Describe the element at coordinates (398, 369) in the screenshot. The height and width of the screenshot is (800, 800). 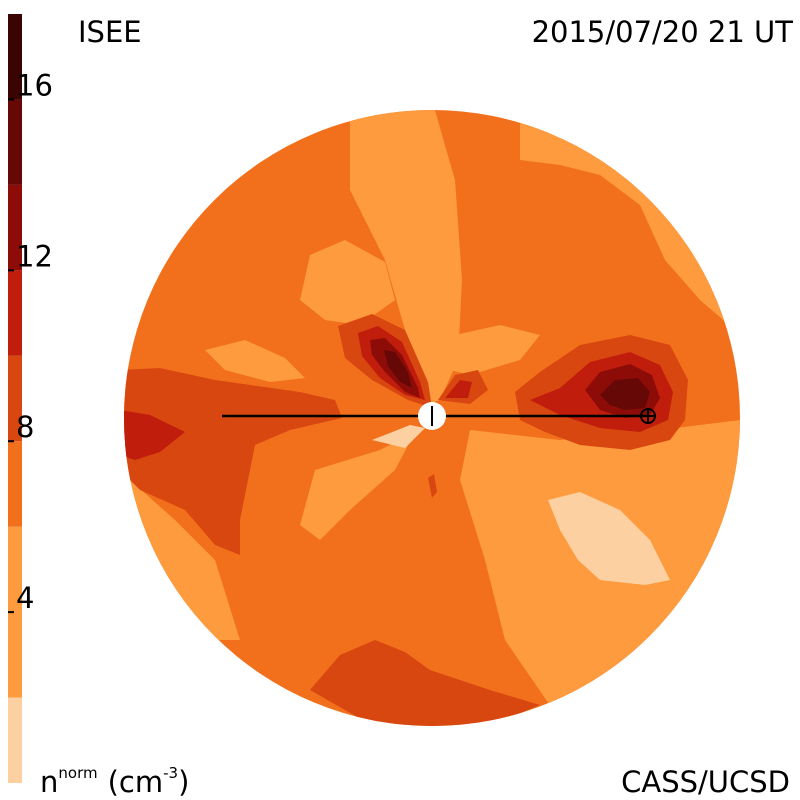
I see `contour-core-northwest` at that location.